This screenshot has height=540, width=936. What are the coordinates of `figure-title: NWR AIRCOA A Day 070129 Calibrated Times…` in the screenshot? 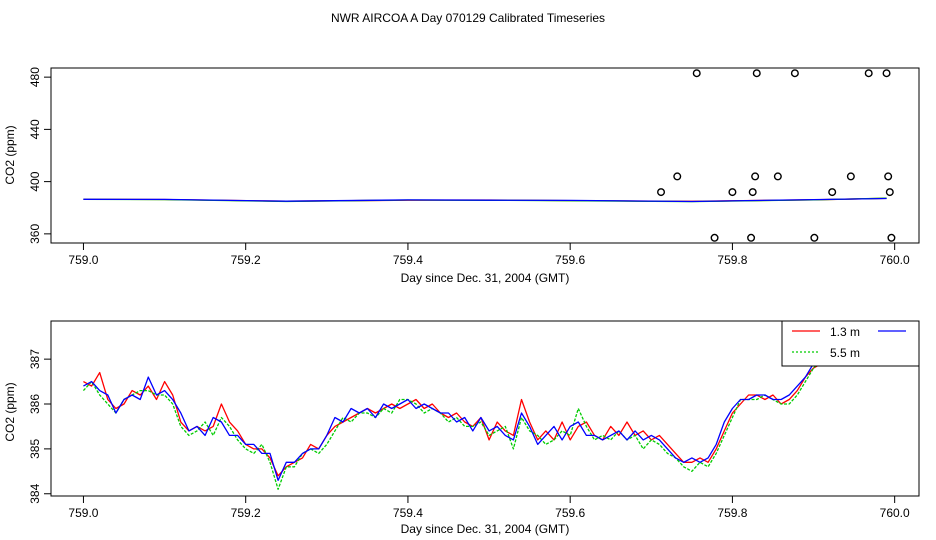 It's located at (468, 18).